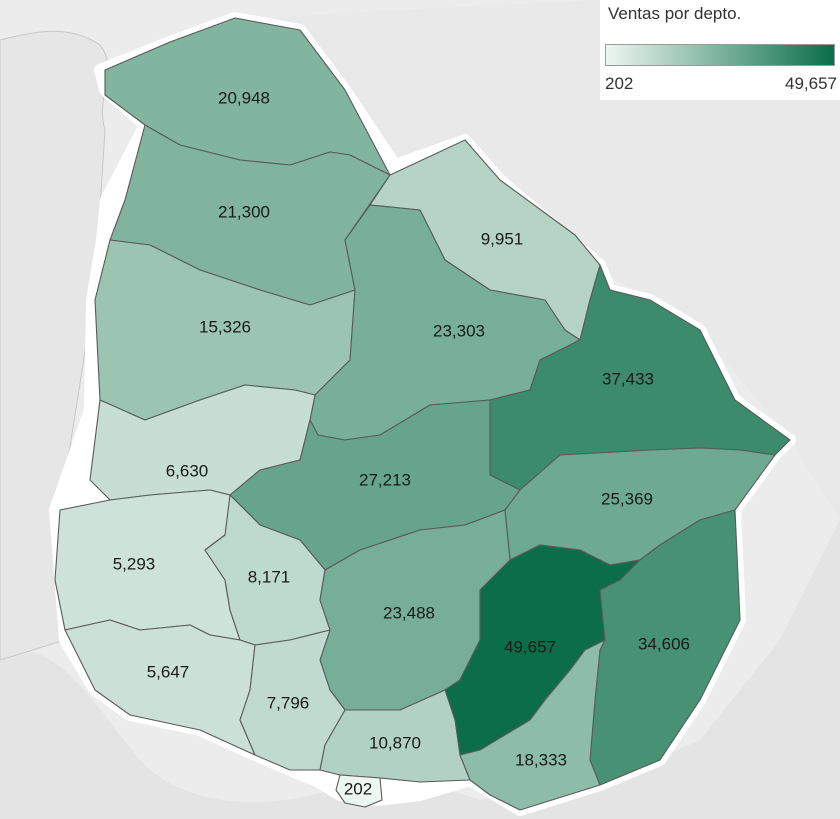  I want to click on legend-gradient-bar, so click(720, 55).